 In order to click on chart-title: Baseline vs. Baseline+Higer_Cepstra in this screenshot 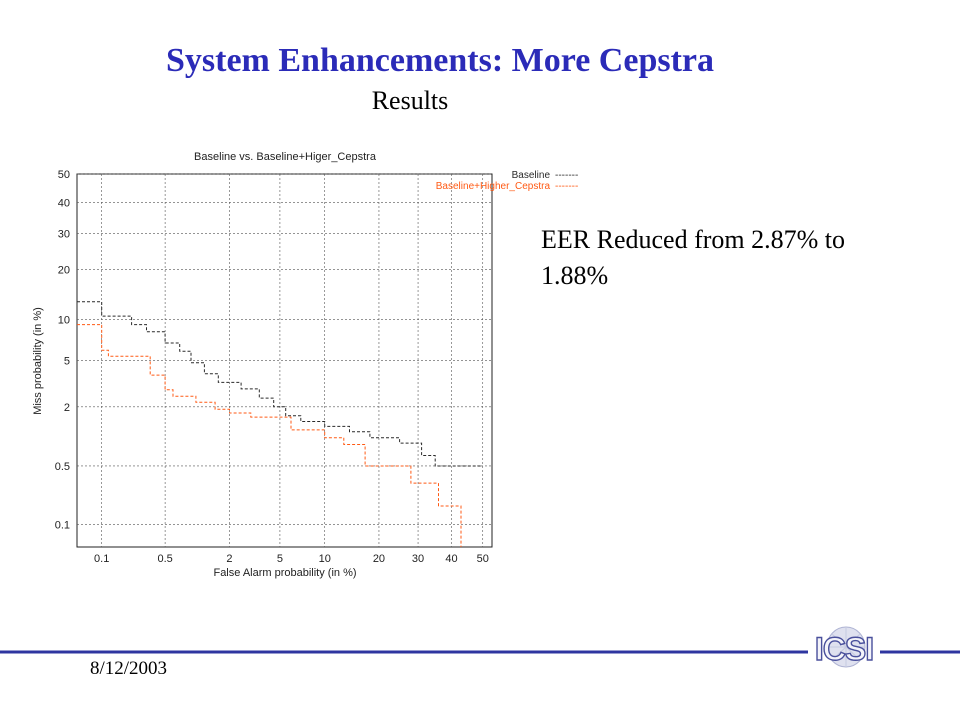, I will do `click(285, 157)`.